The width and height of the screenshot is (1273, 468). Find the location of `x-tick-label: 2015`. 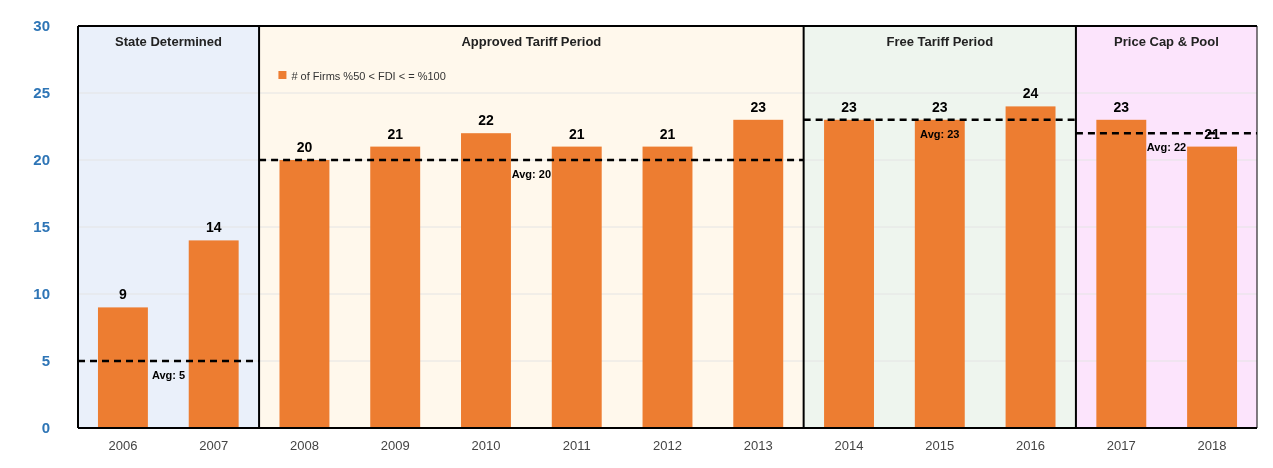

x-tick-label: 2015 is located at coordinates (940, 445).